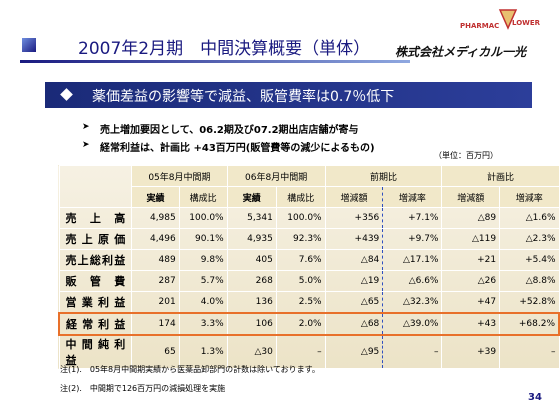  I want to click on cell: △84, so click(354, 260).